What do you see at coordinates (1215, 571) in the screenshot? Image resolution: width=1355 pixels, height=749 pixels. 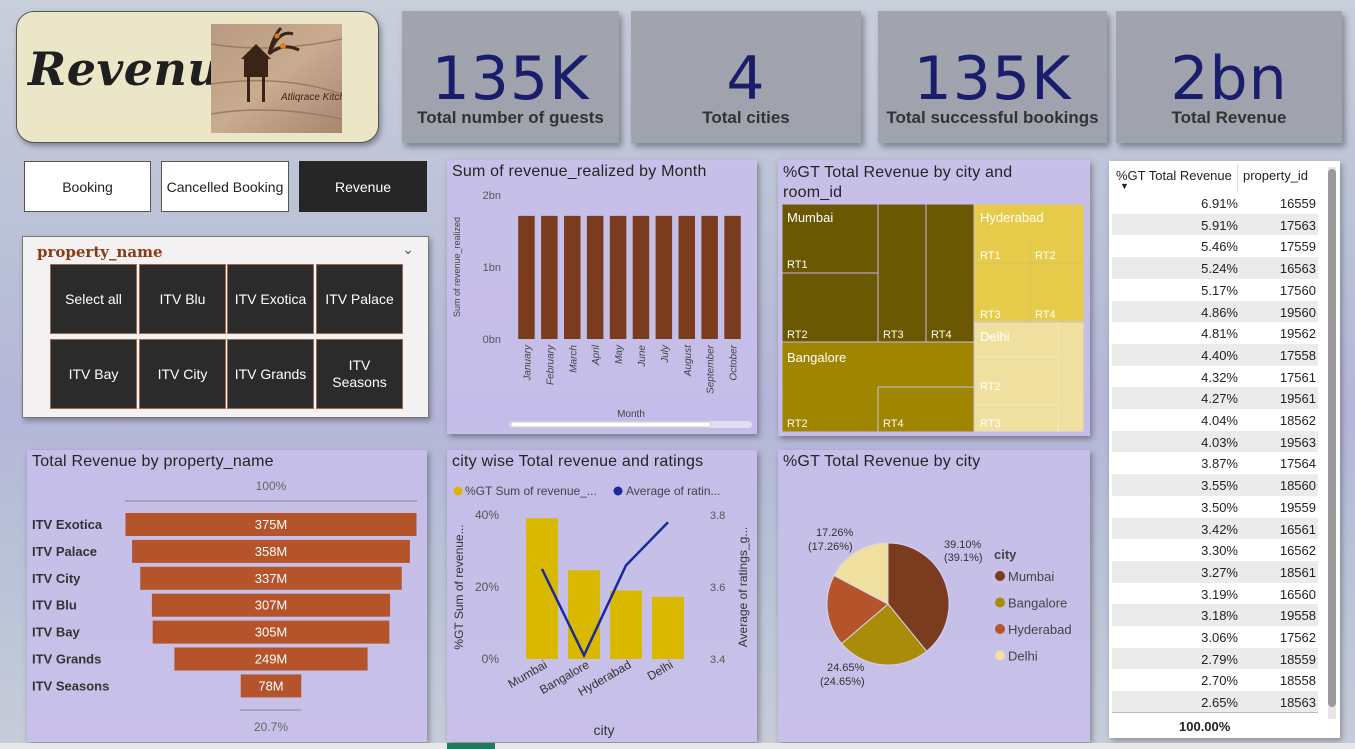 I see `table-row: 3.27% 18561` at bounding box center [1215, 571].